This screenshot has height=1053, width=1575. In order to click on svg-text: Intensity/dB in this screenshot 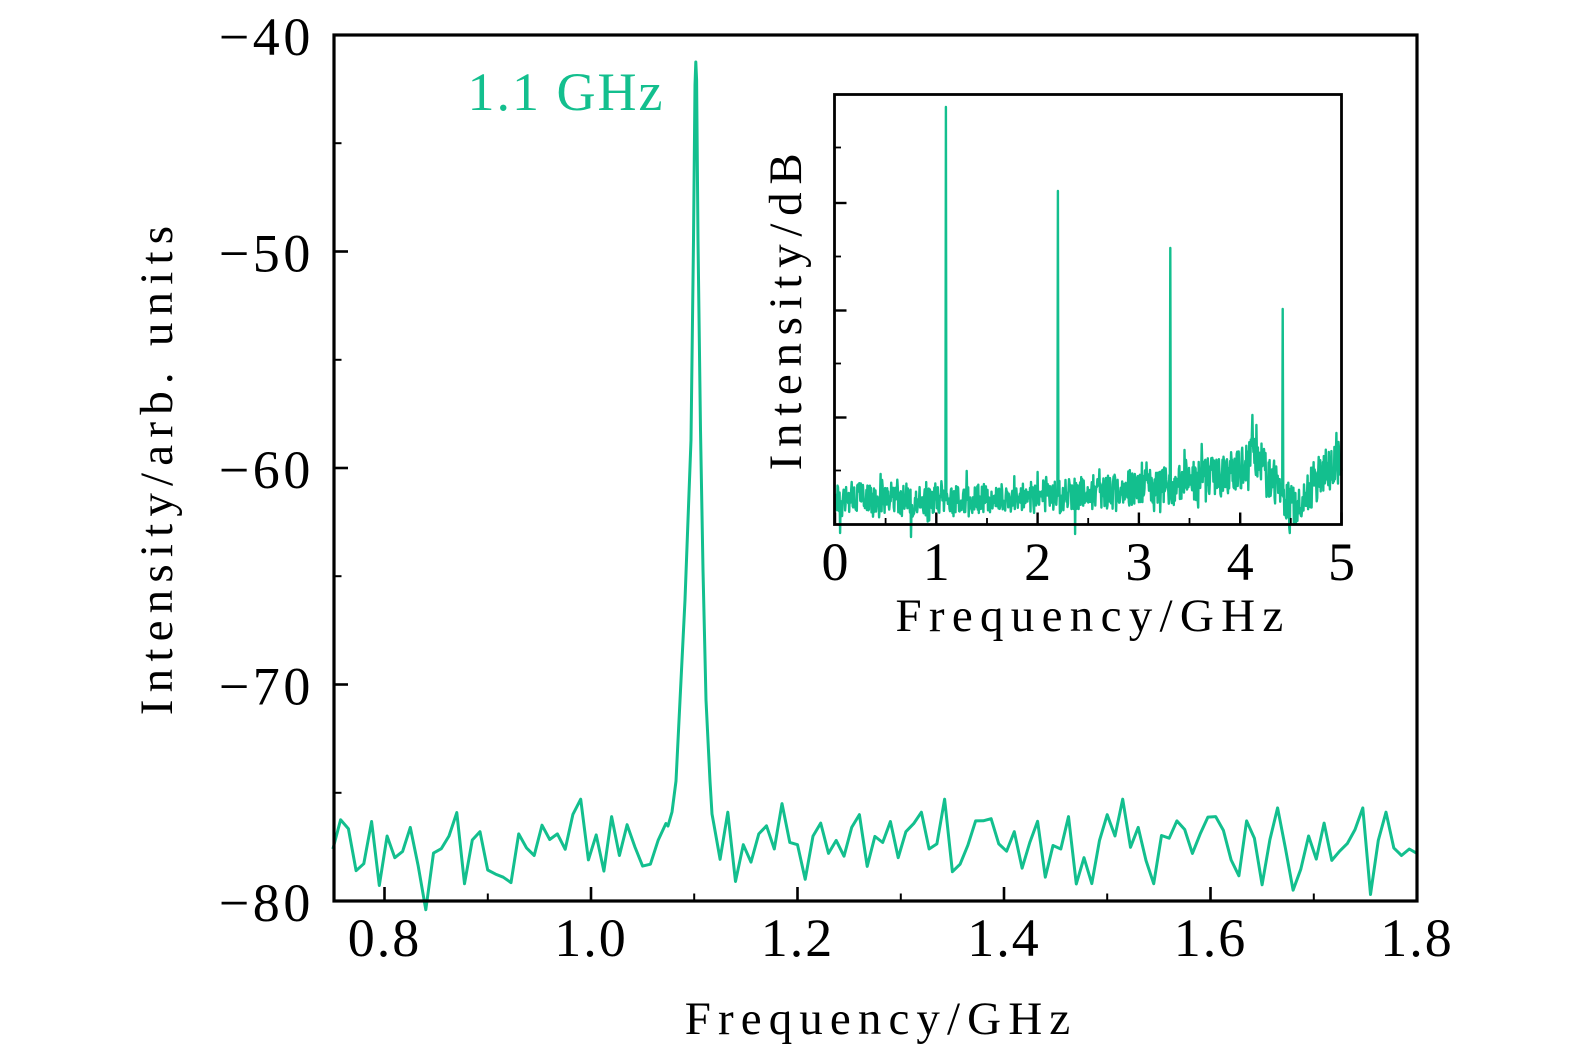, I will do `click(786, 308)`.